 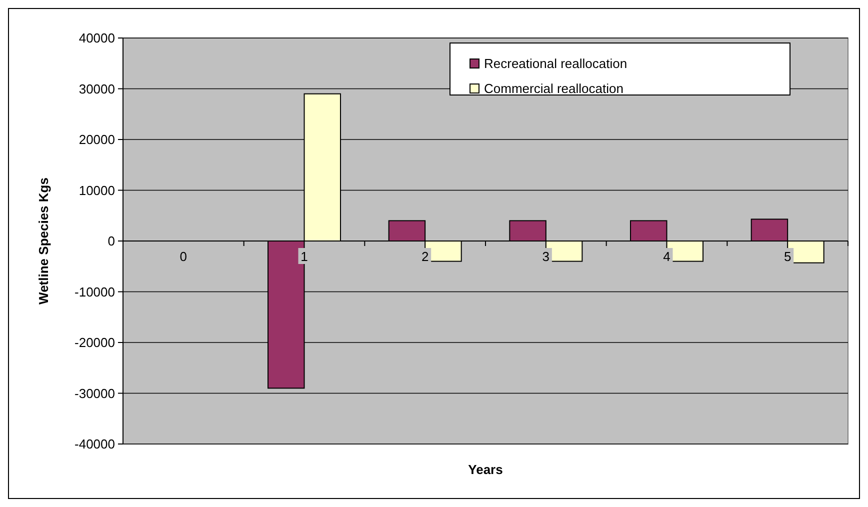 What do you see at coordinates (184, 256) in the screenshot?
I see `x-tick-label: 0` at bounding box center [184, 256].